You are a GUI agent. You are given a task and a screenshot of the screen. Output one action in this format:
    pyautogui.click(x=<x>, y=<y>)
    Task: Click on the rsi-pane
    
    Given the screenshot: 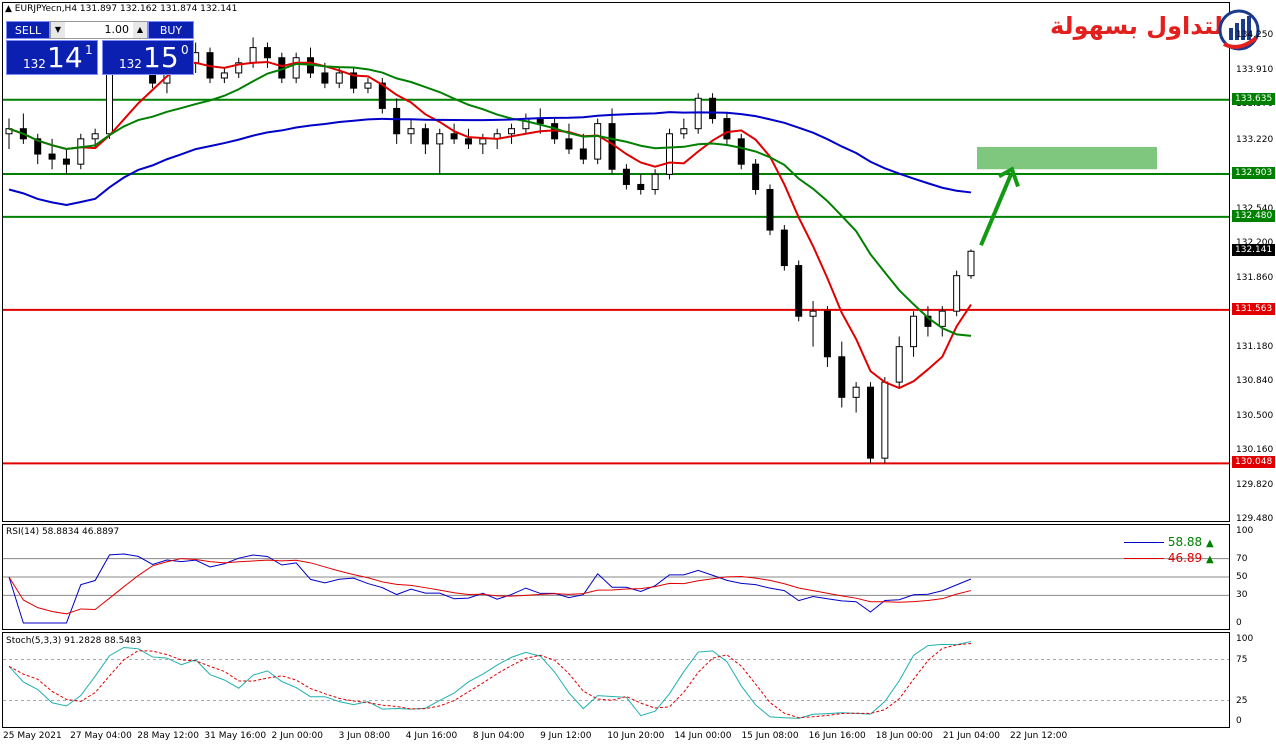 What is the action you would take?
    pyautogui.click(x=616, y=577)
    